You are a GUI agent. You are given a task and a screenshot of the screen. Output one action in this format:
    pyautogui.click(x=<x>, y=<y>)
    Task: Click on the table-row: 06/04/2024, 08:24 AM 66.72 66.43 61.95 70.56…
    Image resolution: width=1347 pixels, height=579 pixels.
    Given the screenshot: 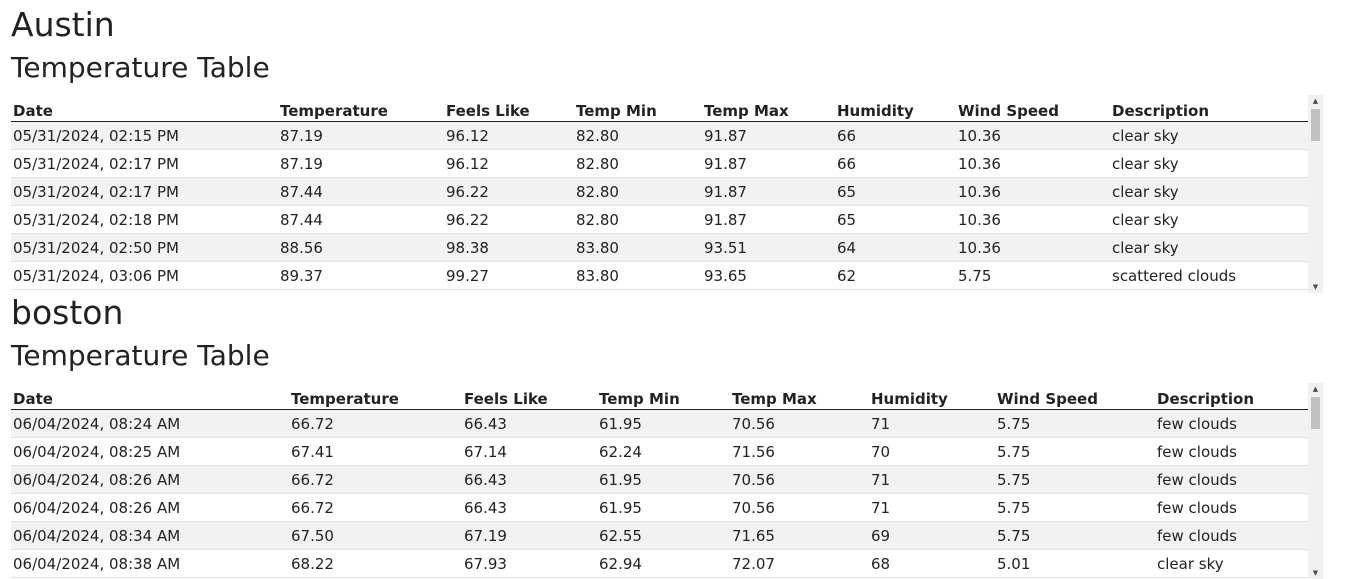 What is the action you would take?
    pyautogui.click(x=659, y=423)
    